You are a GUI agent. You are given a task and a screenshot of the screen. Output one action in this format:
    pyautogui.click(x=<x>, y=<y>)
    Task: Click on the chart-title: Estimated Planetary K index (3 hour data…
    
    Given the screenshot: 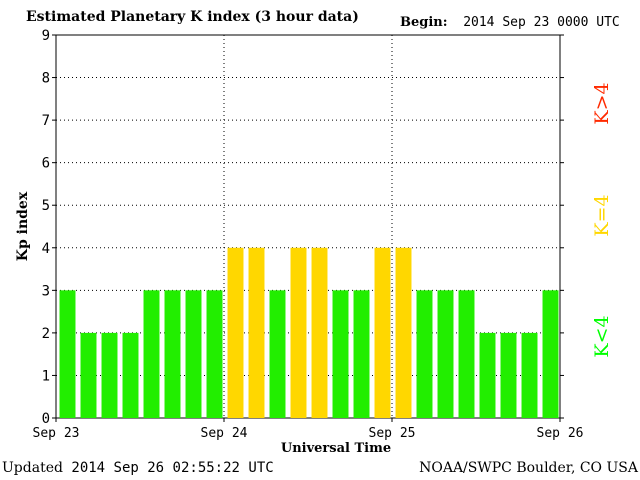 What is the action you would take?
    pyautogui.click(x=192, y=17)
    